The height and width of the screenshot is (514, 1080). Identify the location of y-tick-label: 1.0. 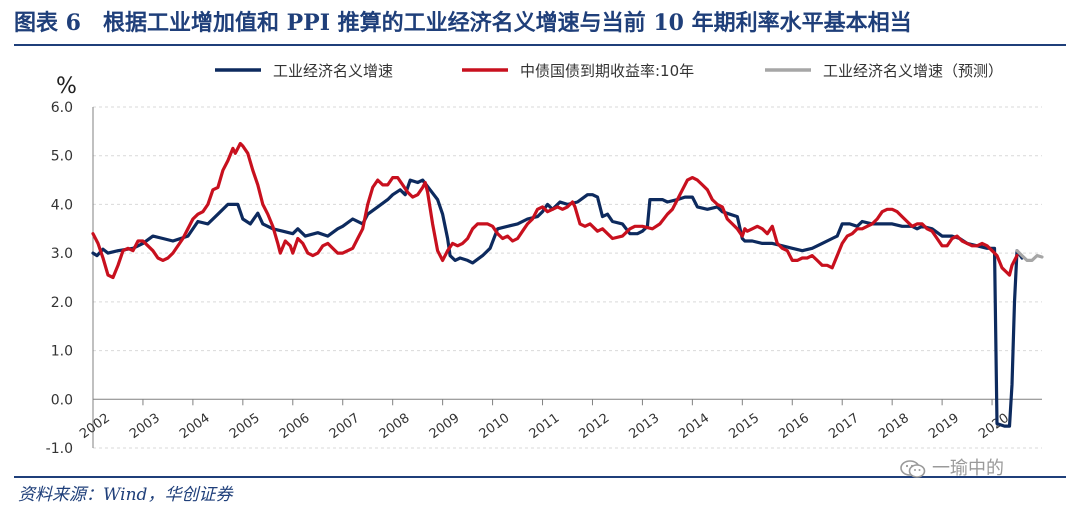
(62, 352).